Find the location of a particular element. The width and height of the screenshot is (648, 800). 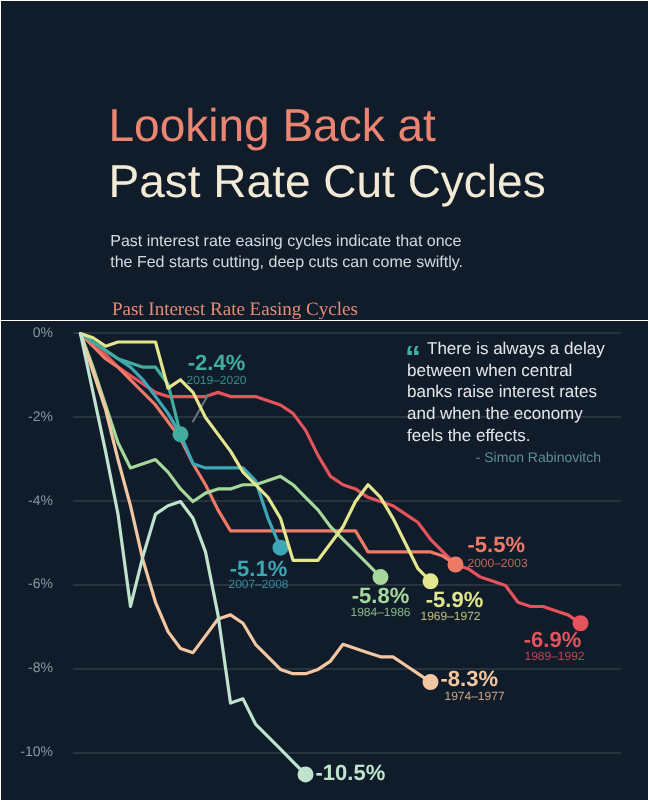

annotation: Past Interest Rate Easing Cycles is located at coordinates (235, 311).